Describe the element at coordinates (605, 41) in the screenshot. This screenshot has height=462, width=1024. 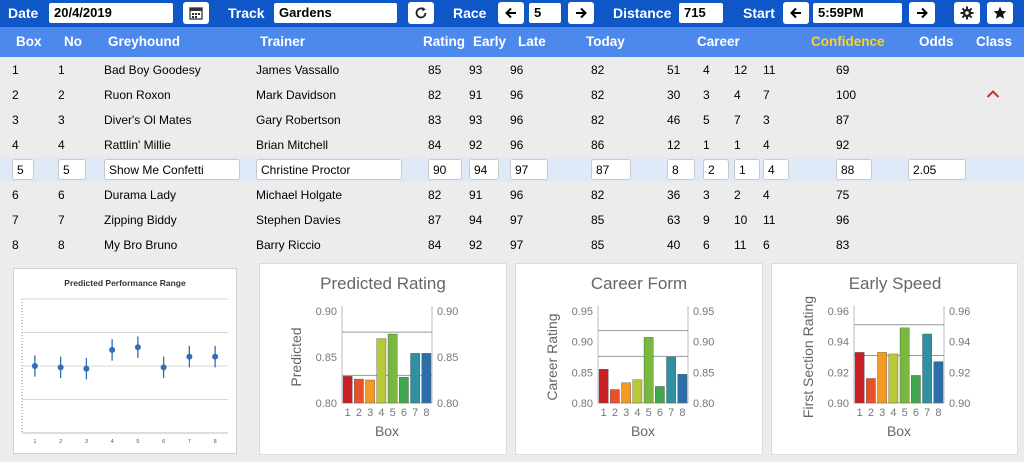
I see `header-today: Today` at that location.